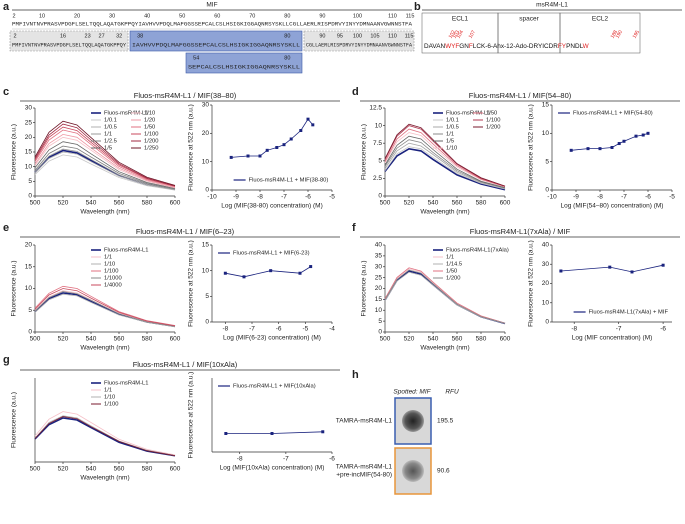 The width and height of the screenshot is (685, 524). What do you see at coordinates (332, 459) in the screenshot?
I see `x-tick-label: -6` at bounding box center [332, 459].